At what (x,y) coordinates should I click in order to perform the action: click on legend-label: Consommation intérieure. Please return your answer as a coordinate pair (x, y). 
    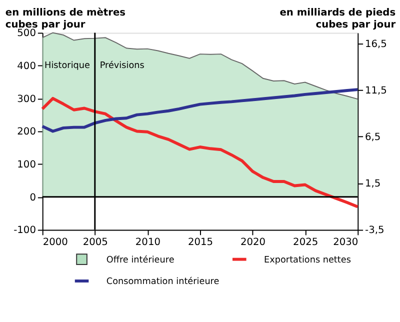
    Looking at the image, I should click on (163, 281).